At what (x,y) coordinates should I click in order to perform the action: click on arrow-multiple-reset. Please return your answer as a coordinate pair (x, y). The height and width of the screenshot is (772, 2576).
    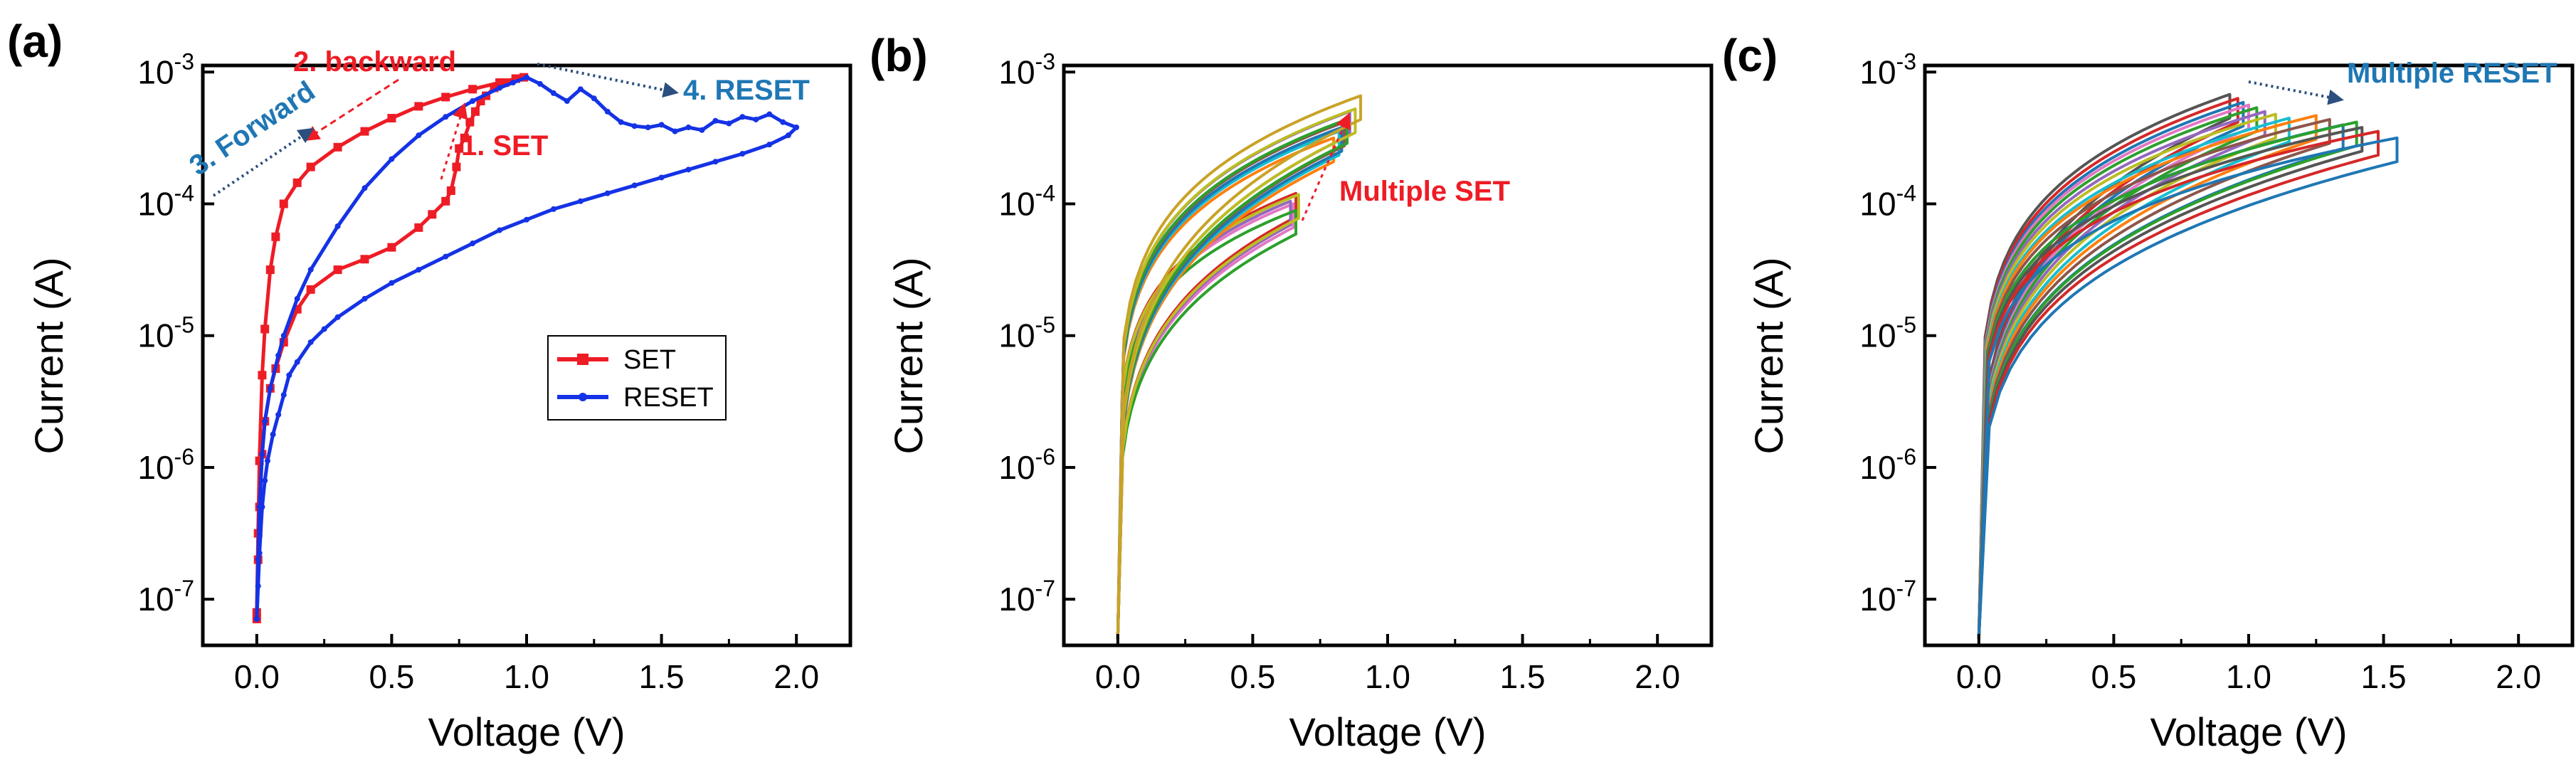
    Looking at the image, I should click on (2296, 92).